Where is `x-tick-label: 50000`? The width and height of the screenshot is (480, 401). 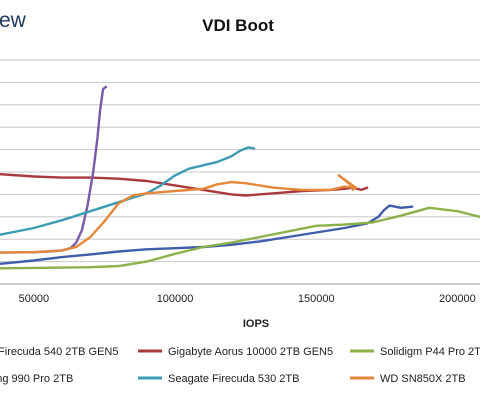 x-tick-label: 50000 is located at coordinates (34, 299).